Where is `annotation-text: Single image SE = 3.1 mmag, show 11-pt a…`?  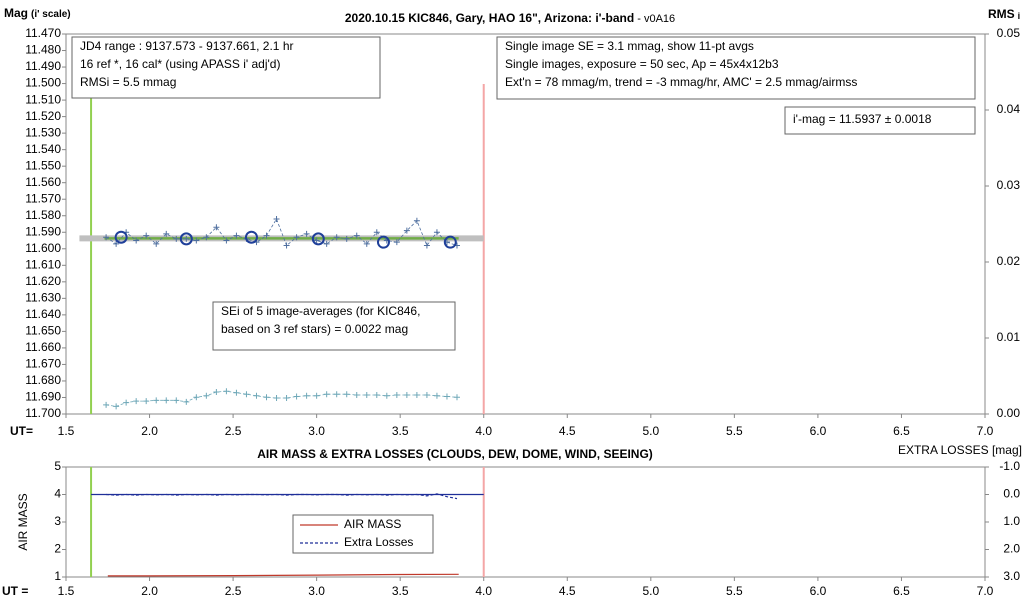
annotation-text: Single image SE = 3.1 mmag, show 11-pt a… is located at coordinates (629, 46).